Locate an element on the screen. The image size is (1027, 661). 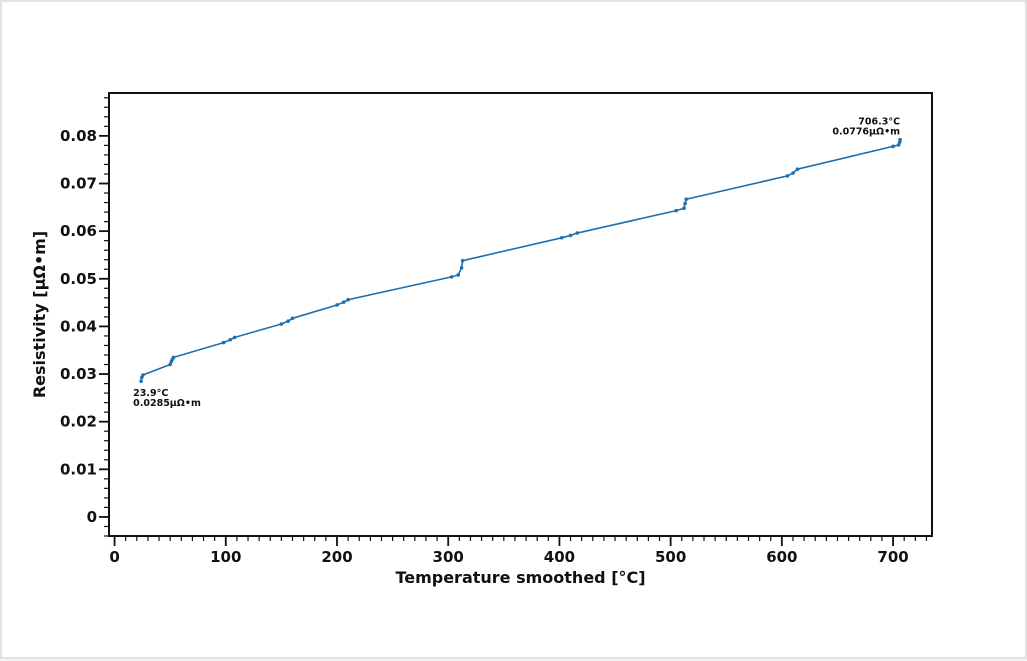
x-tick-label: 300 is located at coordinates (448, 557).